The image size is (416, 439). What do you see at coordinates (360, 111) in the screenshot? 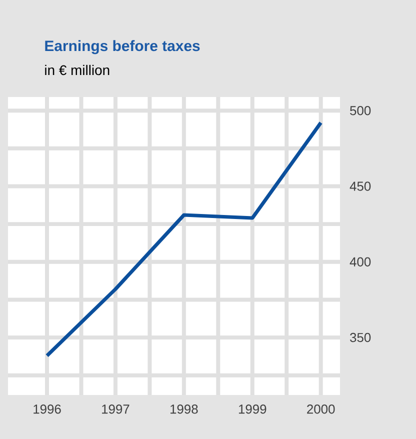
I see `y-tick-label: 500` at bounding box center [360, 111].